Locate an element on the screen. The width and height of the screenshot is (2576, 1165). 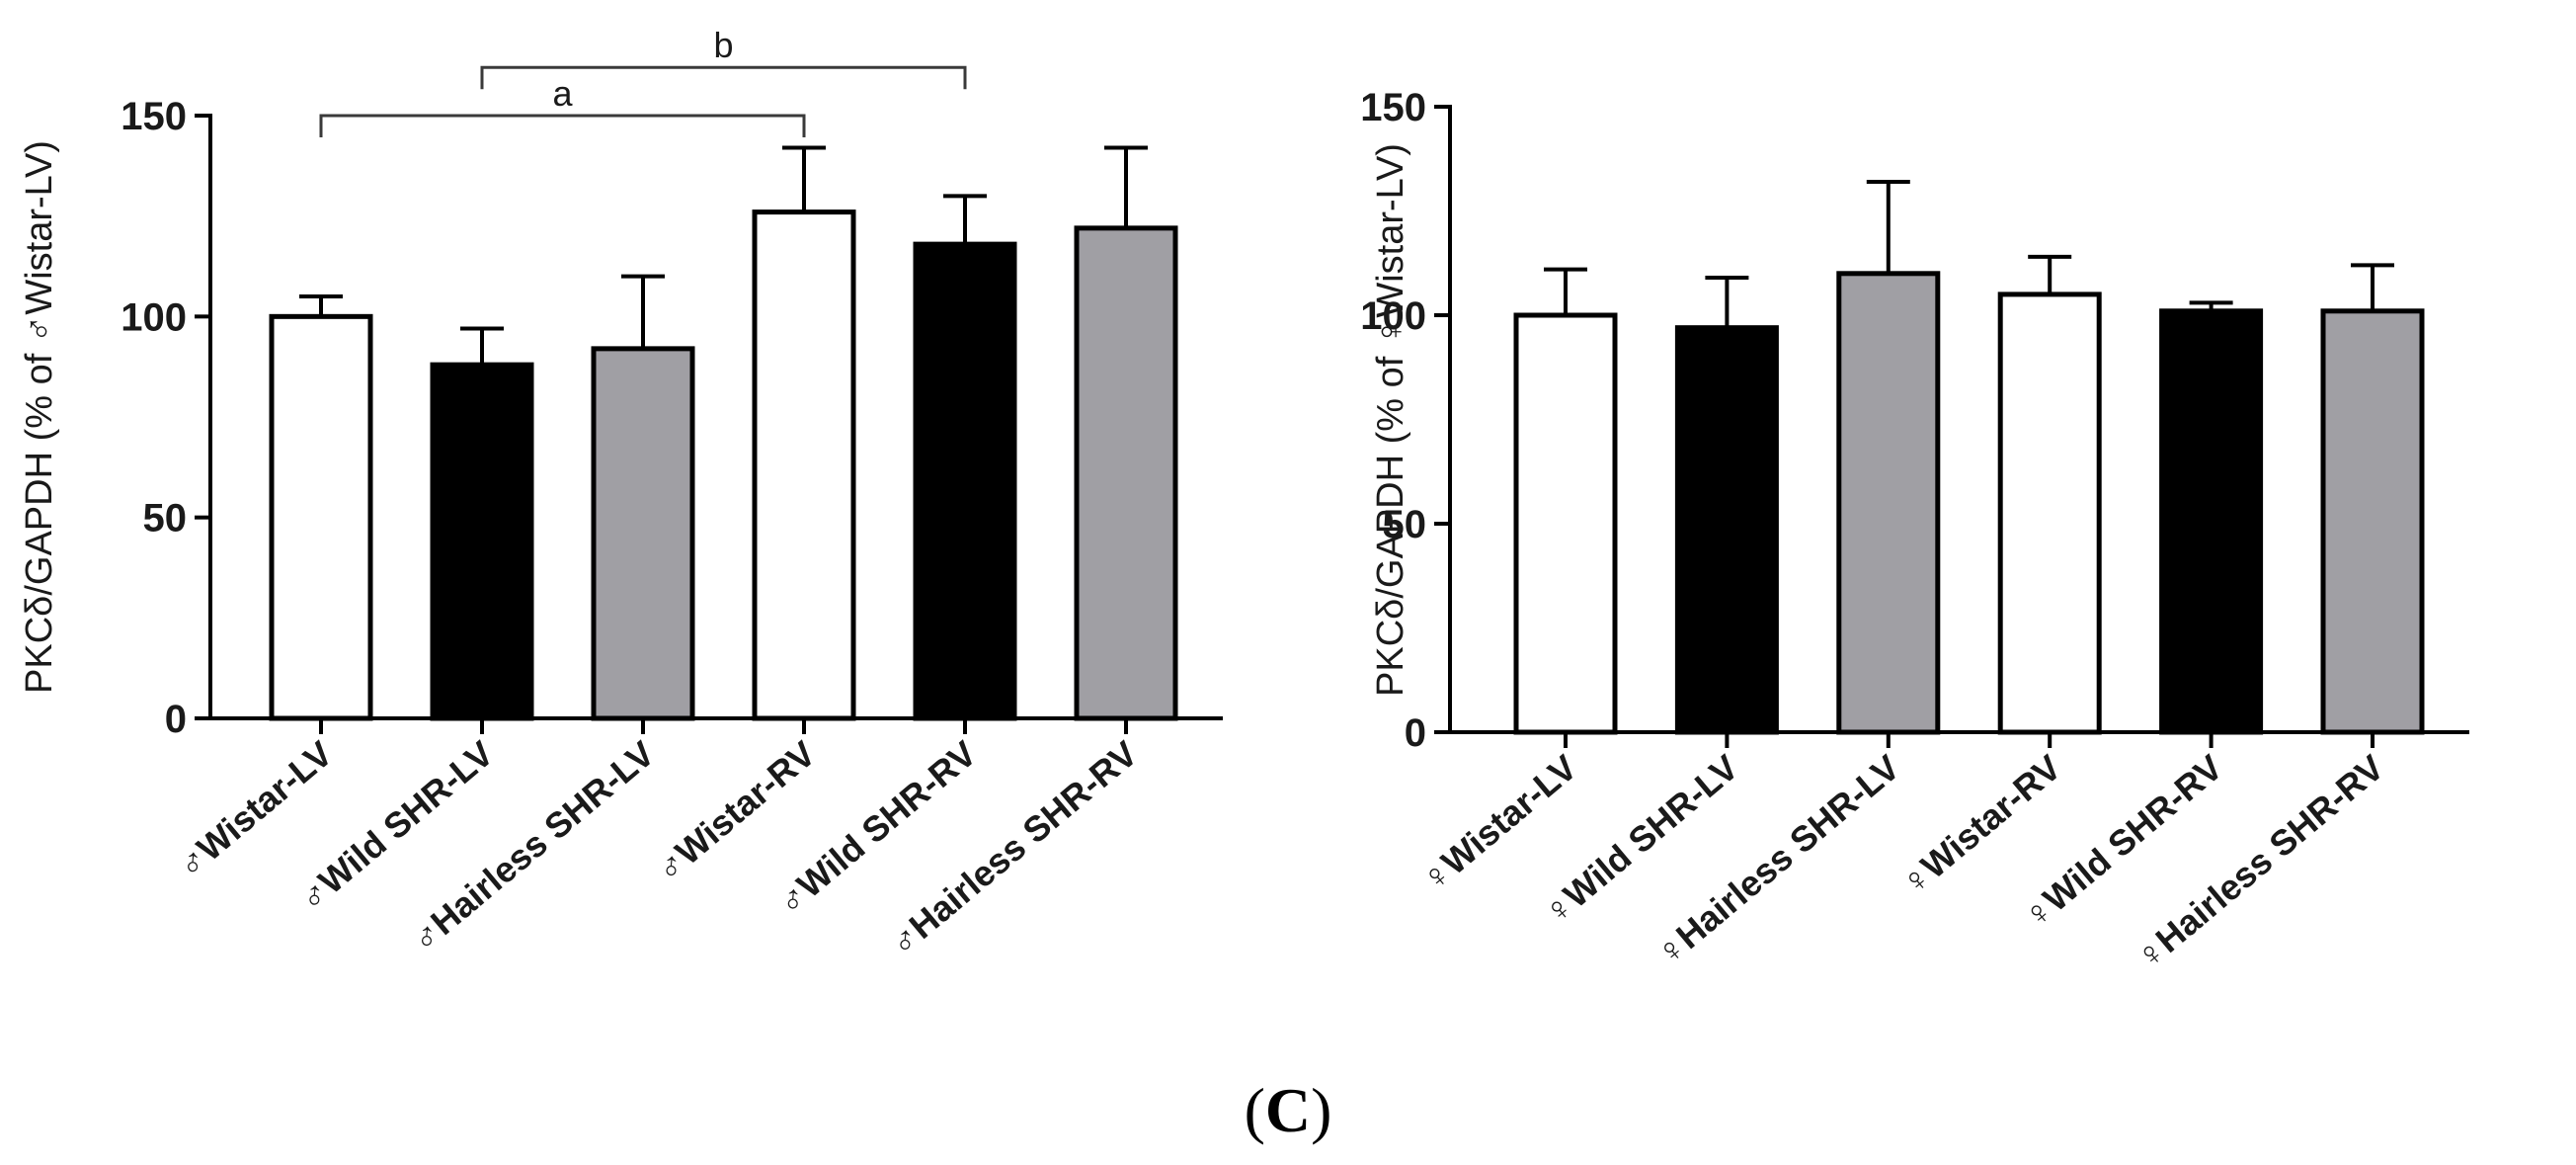
x-tick-label: ♂Wistar-LV is located at coordinates (254, 809).